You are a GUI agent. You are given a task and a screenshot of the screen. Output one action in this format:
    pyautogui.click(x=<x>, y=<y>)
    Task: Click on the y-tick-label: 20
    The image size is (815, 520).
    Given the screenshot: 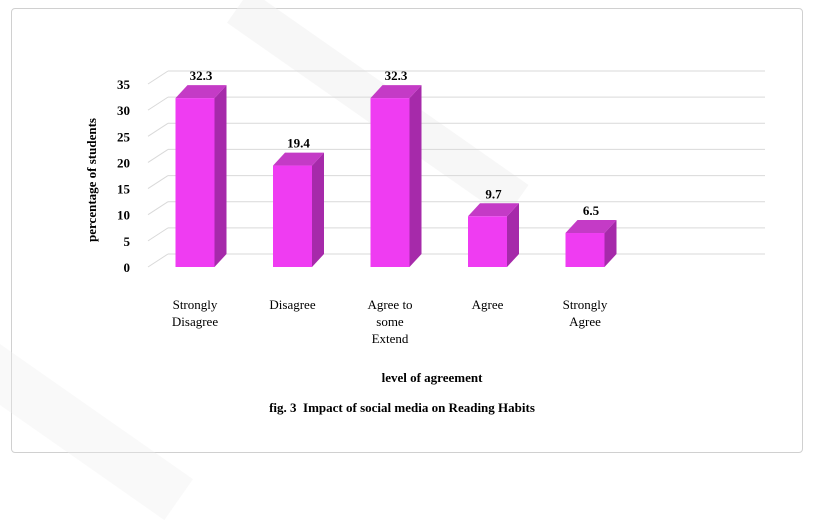 What is the action you would take?
    pyautogui.click(x=123, y=162)
    